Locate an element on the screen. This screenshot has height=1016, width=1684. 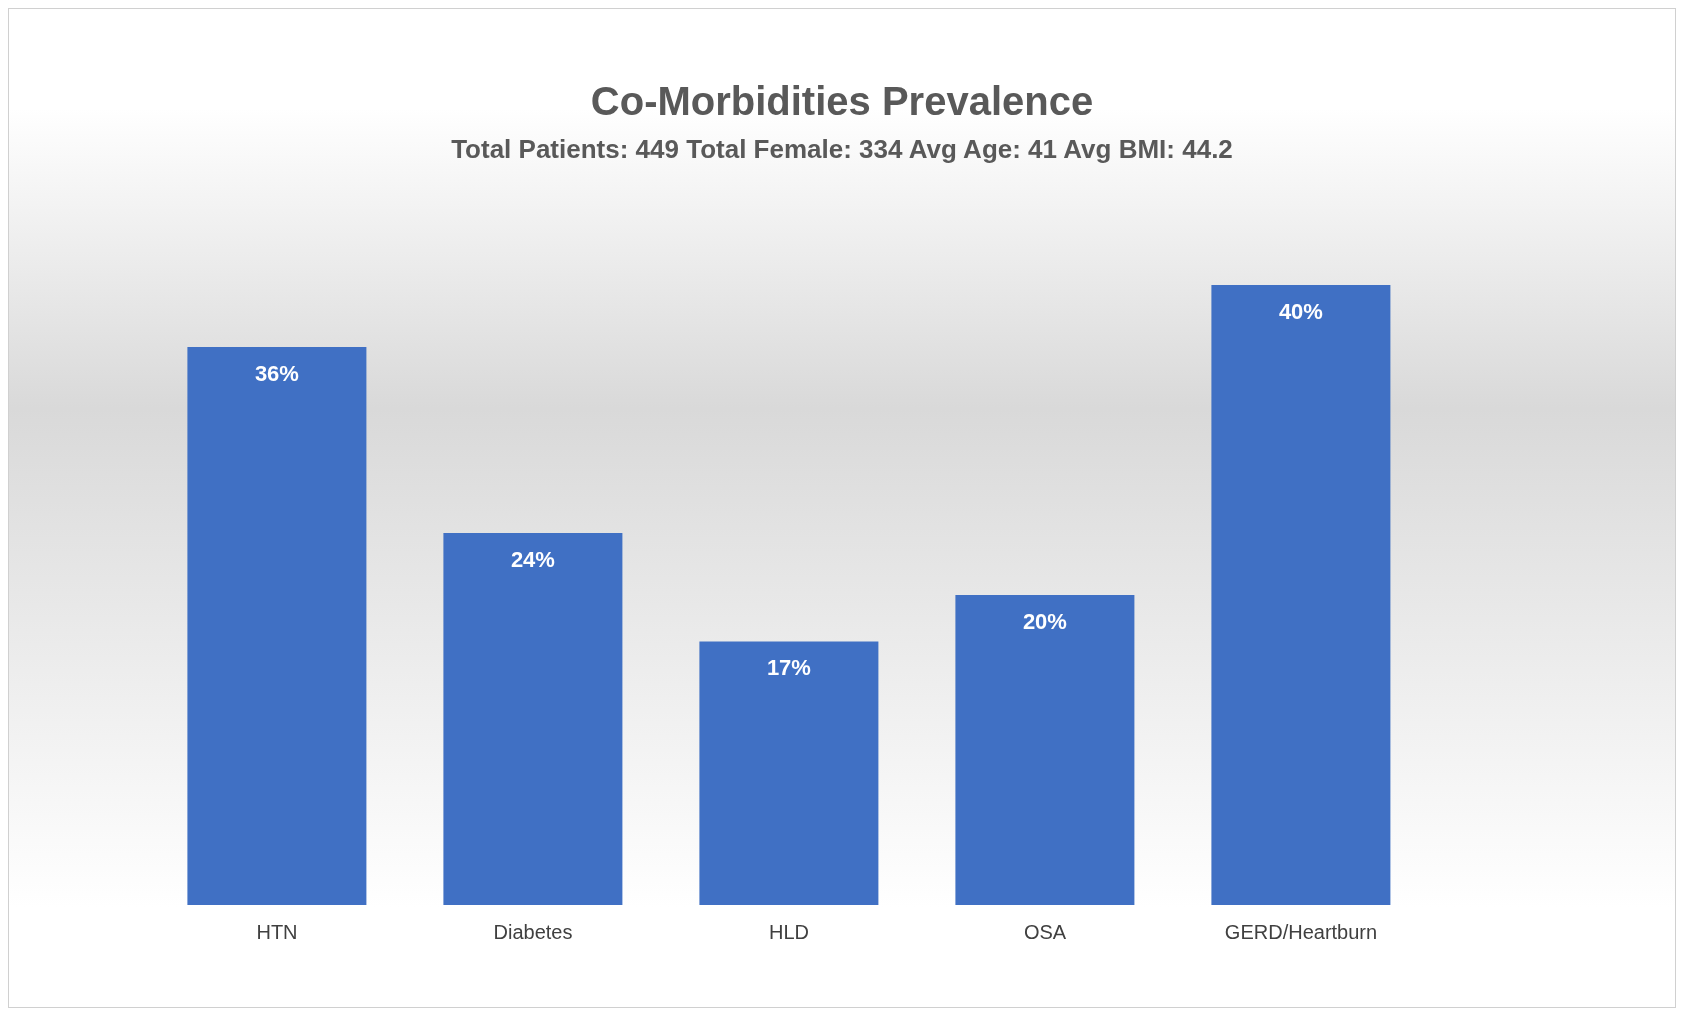
data-label: 36% is located at coordinates (276, 373).